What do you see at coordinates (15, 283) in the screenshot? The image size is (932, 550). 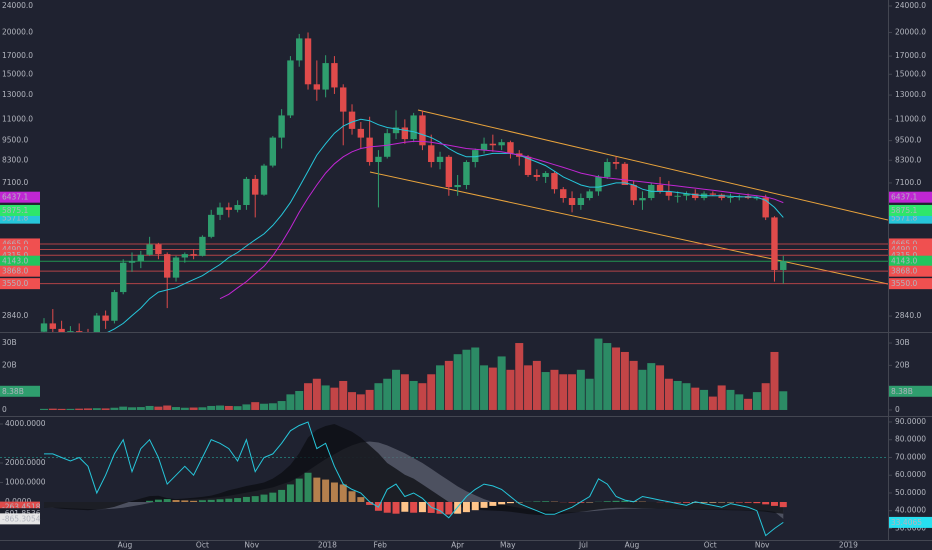 I see `price-tag-label: 3550.0` at bounding box center [15, 283].